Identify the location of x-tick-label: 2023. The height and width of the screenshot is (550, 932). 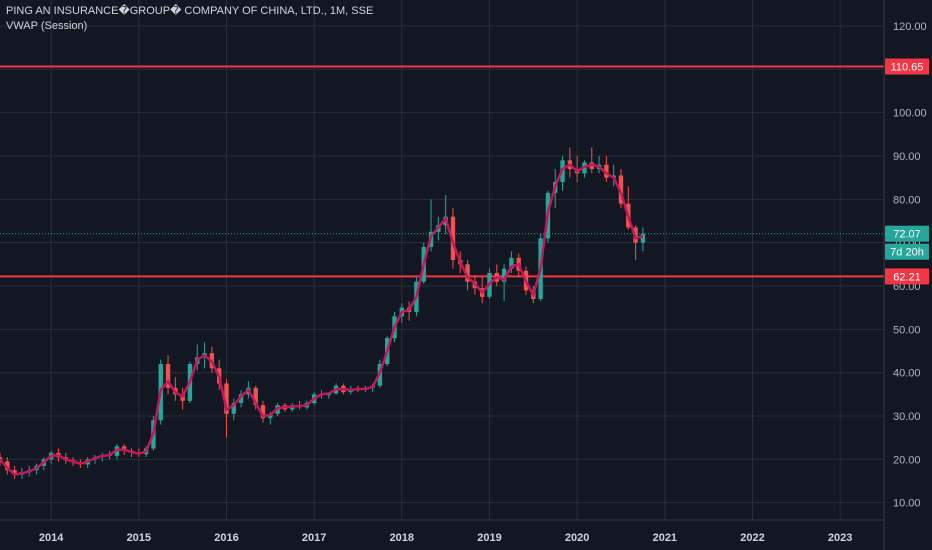
(840, 538).